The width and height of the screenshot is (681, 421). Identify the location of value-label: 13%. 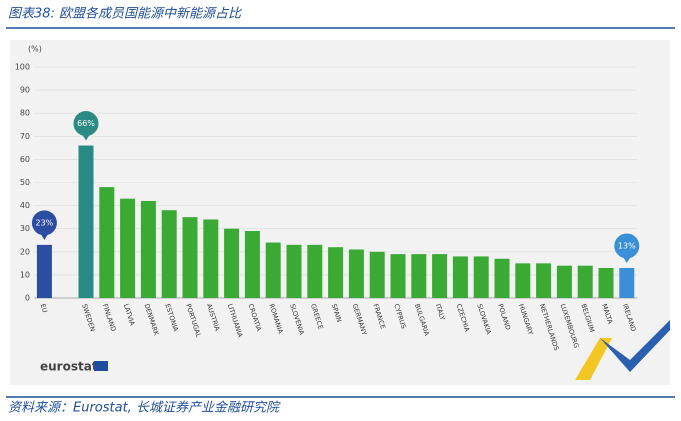
(627, 245).